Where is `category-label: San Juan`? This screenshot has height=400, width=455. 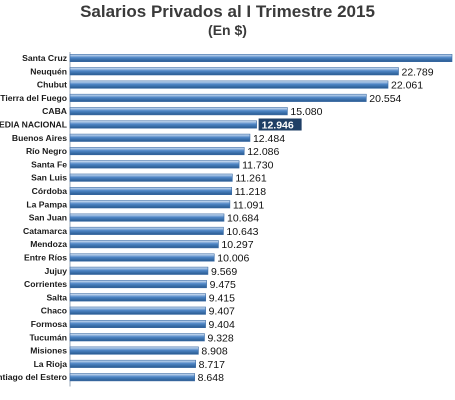 category-label: San Juan is located at coordinates (48, 218).